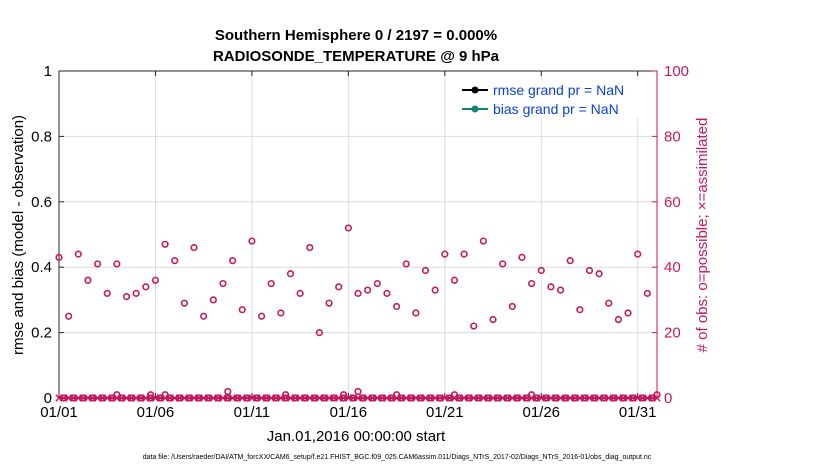 The height and width of the screenshot is (470, 830). I want to click on y-tick-label-right: 80, so click(672, 136).